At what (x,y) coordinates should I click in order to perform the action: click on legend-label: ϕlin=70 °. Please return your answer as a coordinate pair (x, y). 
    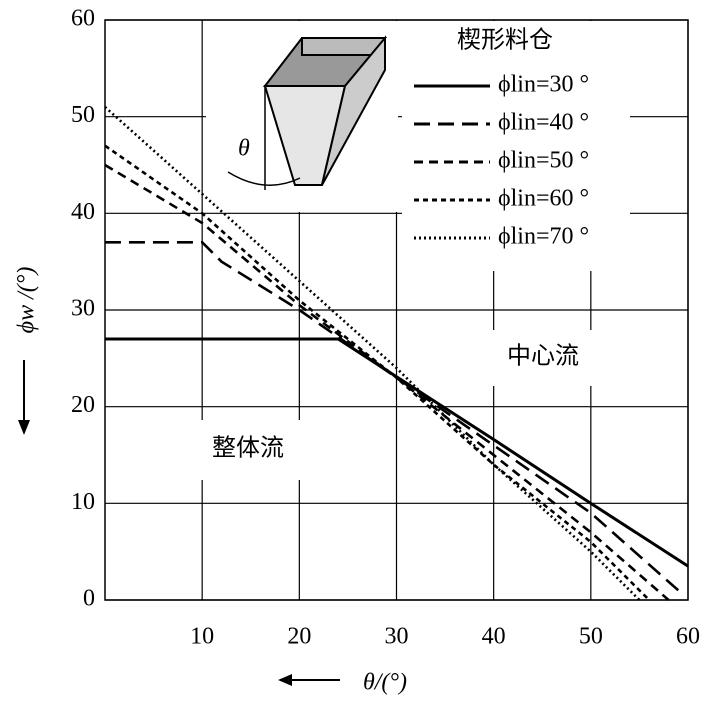
    Looking at the image, I should click on (543, 237).